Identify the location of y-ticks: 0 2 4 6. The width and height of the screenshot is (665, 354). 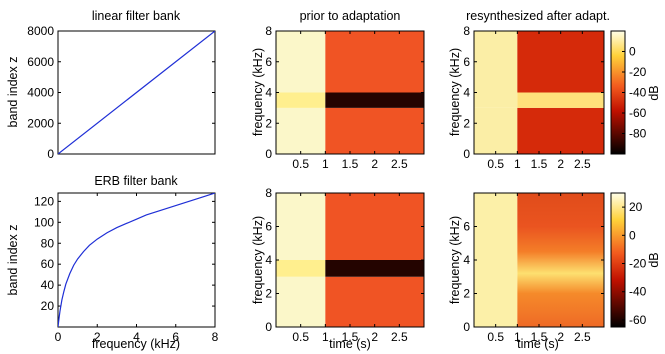
(533, 277).